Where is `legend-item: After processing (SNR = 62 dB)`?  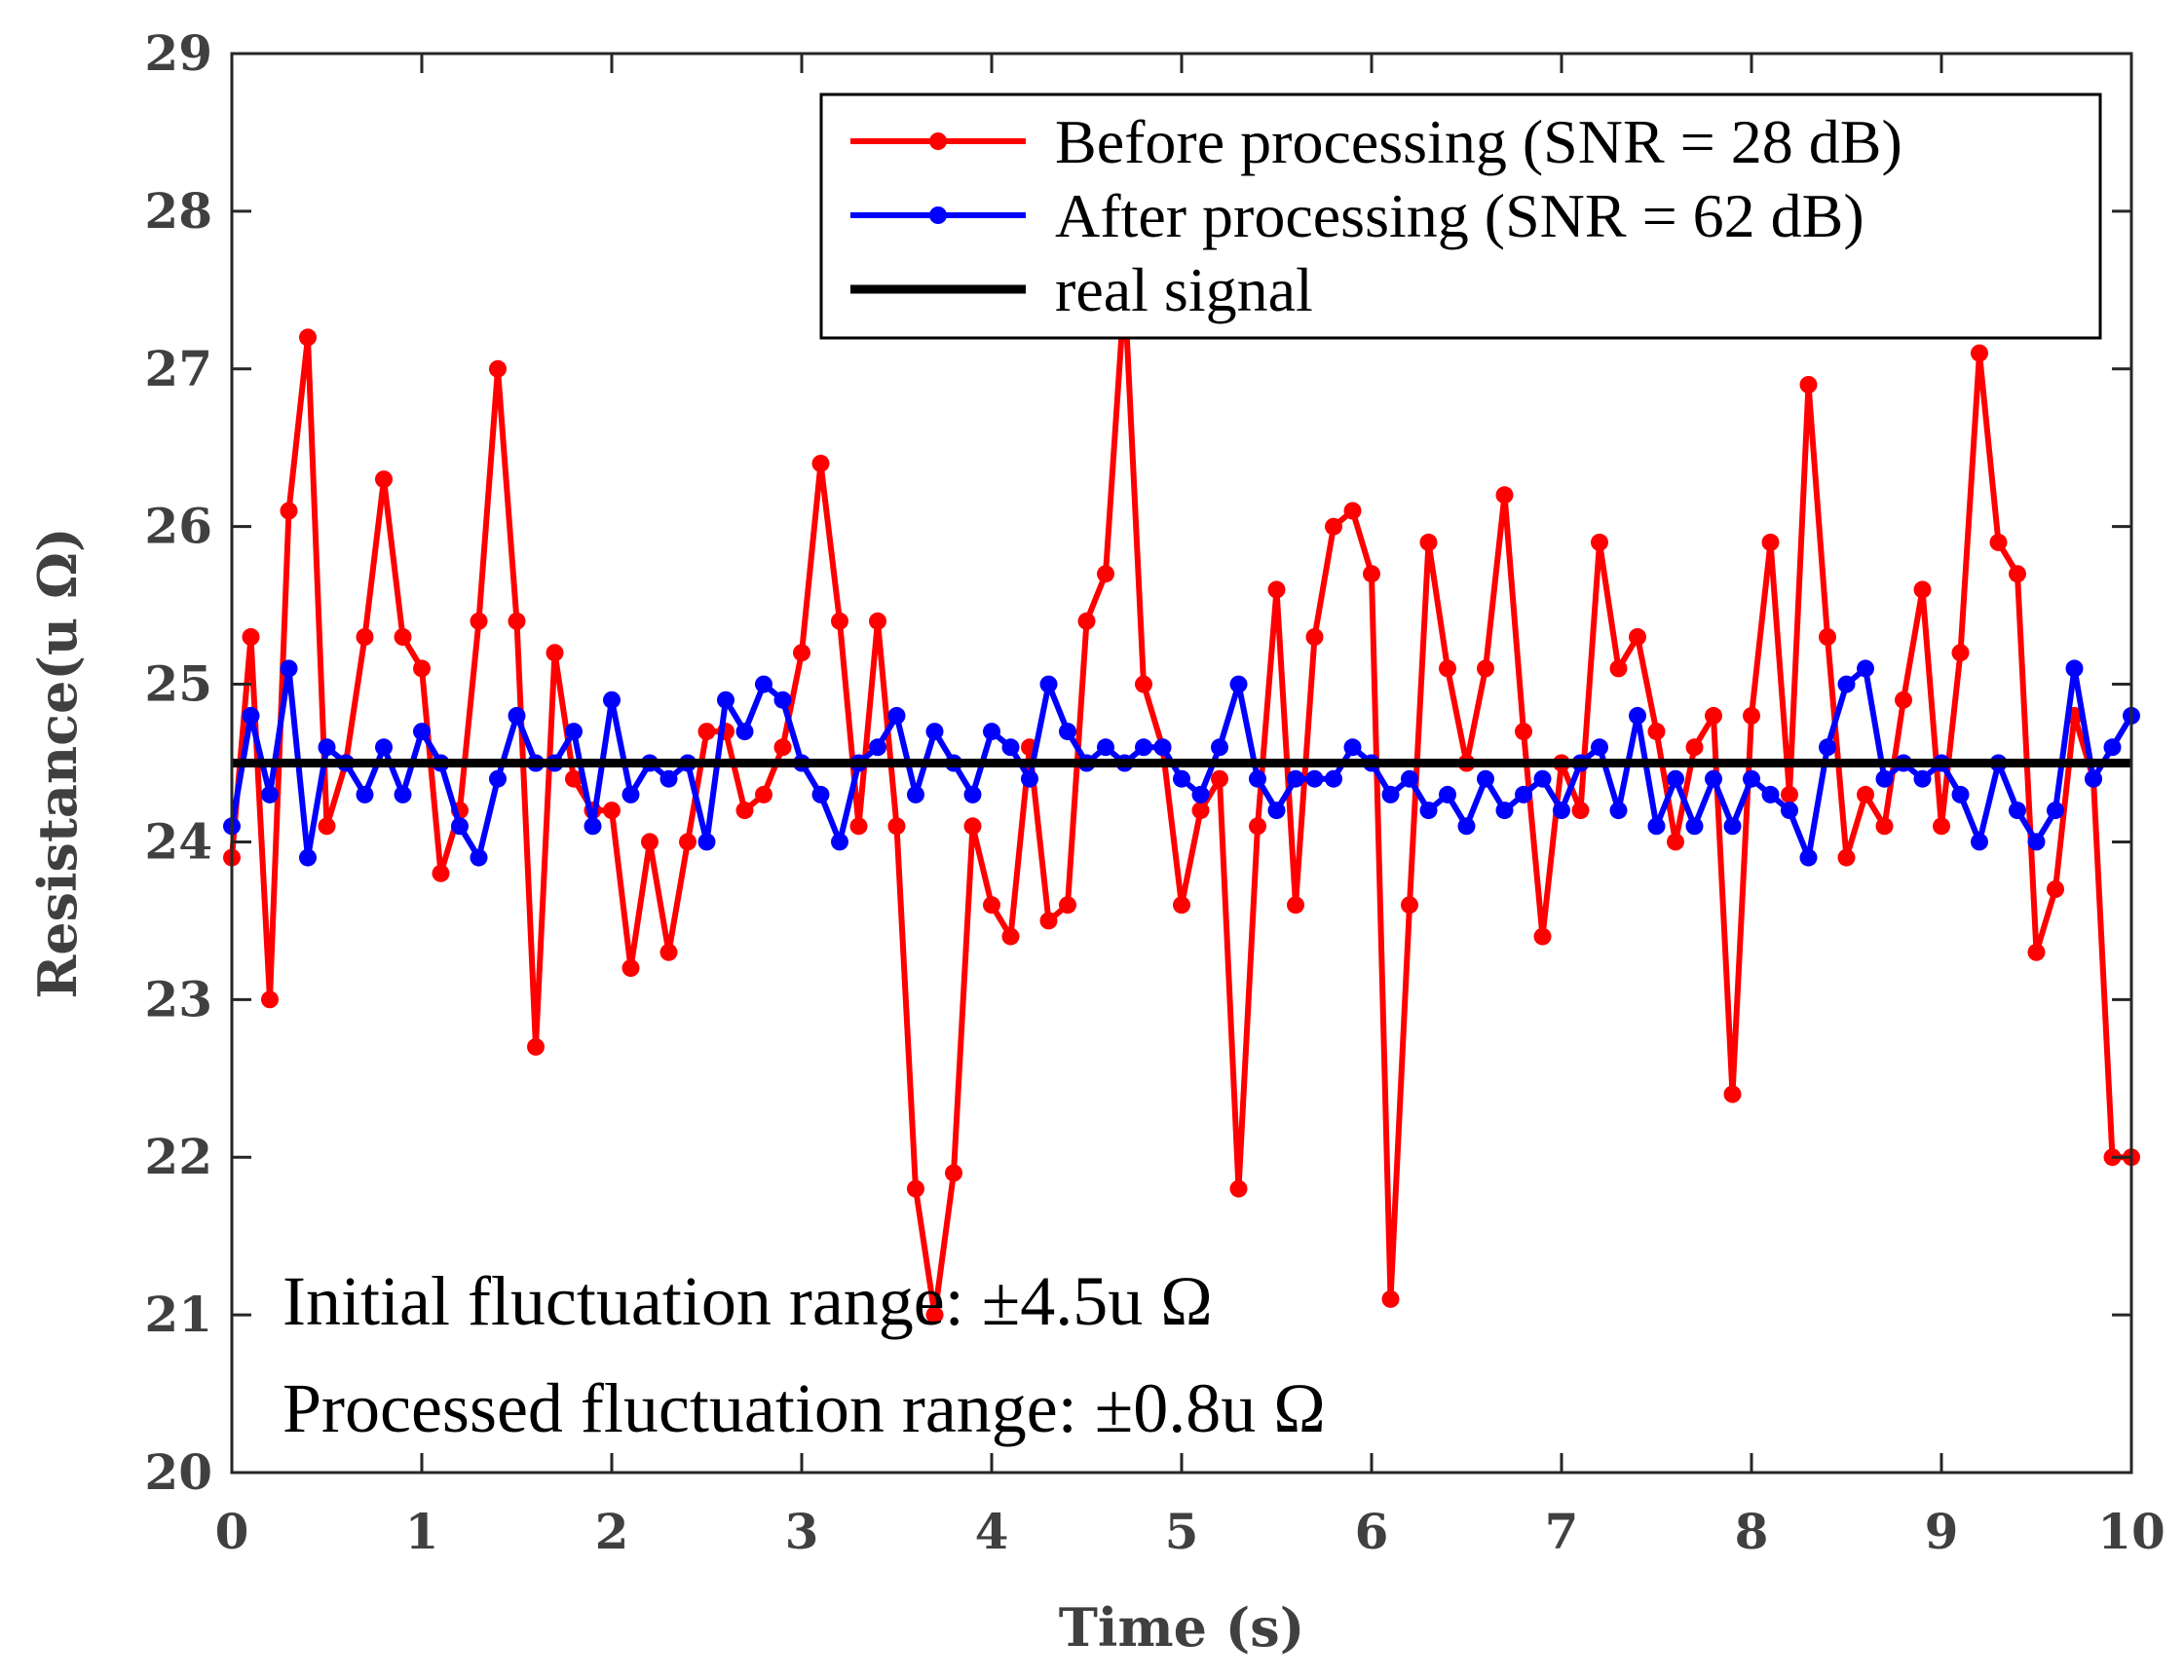
legend-item: After processing (SNR = 62 dB) is located at coordinates (1357, 215).